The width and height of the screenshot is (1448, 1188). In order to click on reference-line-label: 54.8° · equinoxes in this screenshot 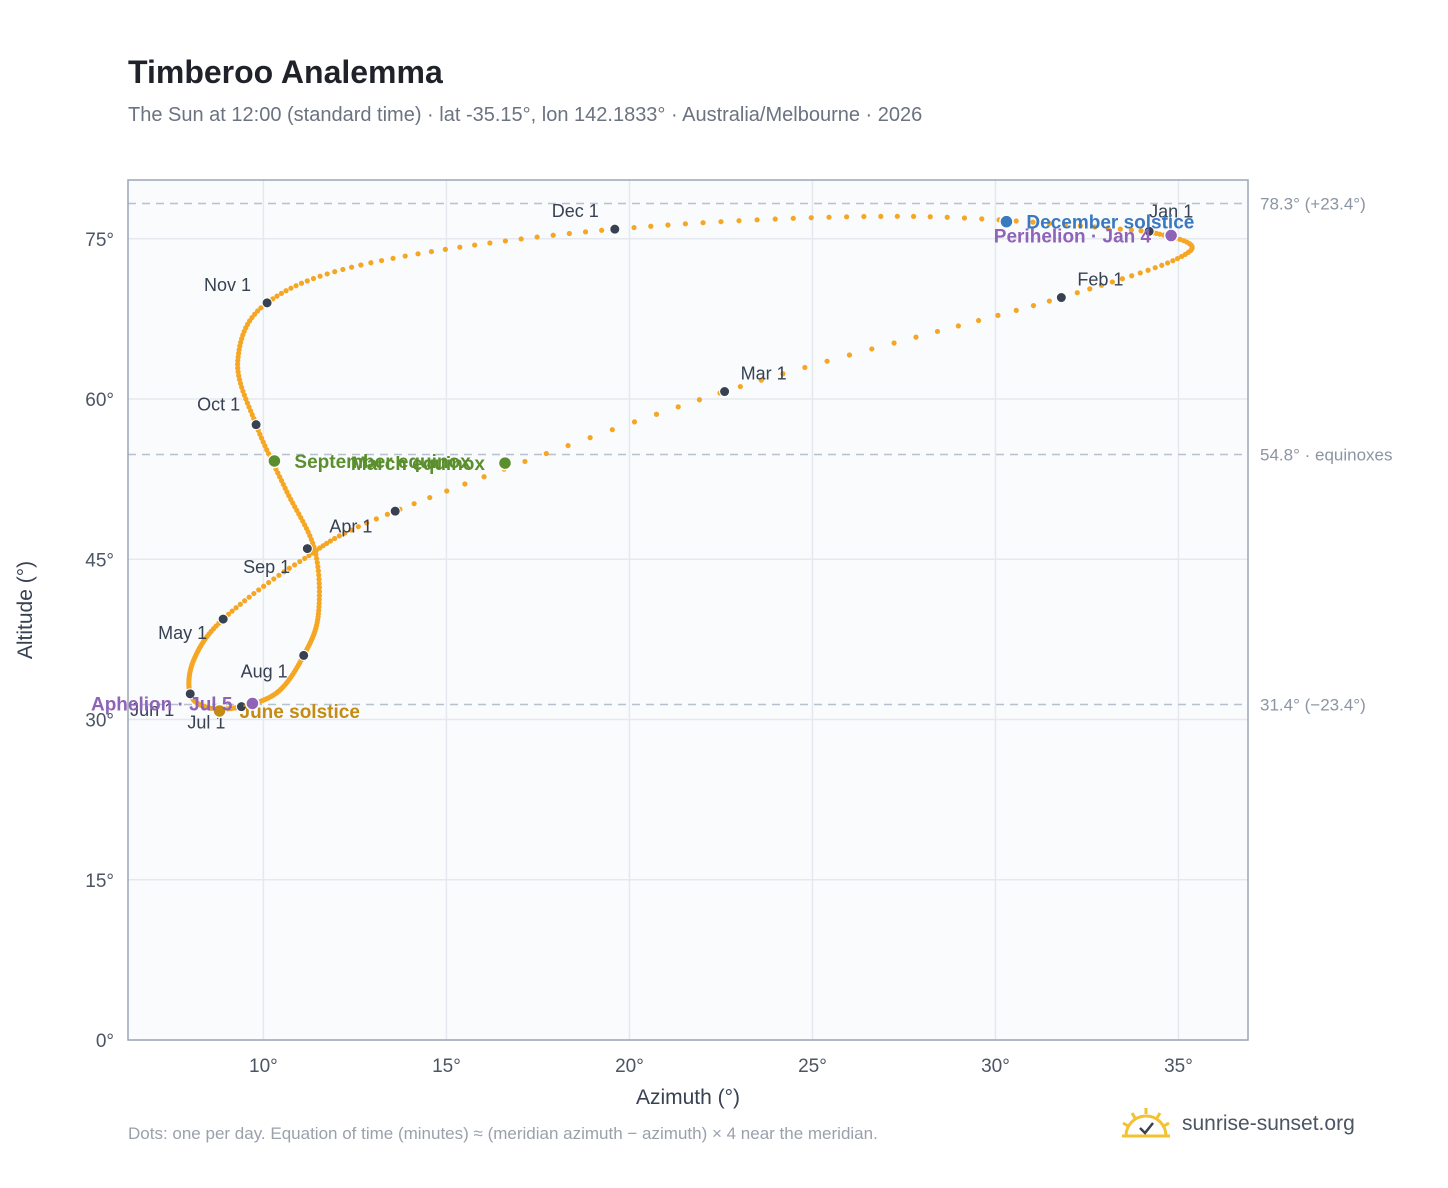, I will do `click(1326, 455)`.